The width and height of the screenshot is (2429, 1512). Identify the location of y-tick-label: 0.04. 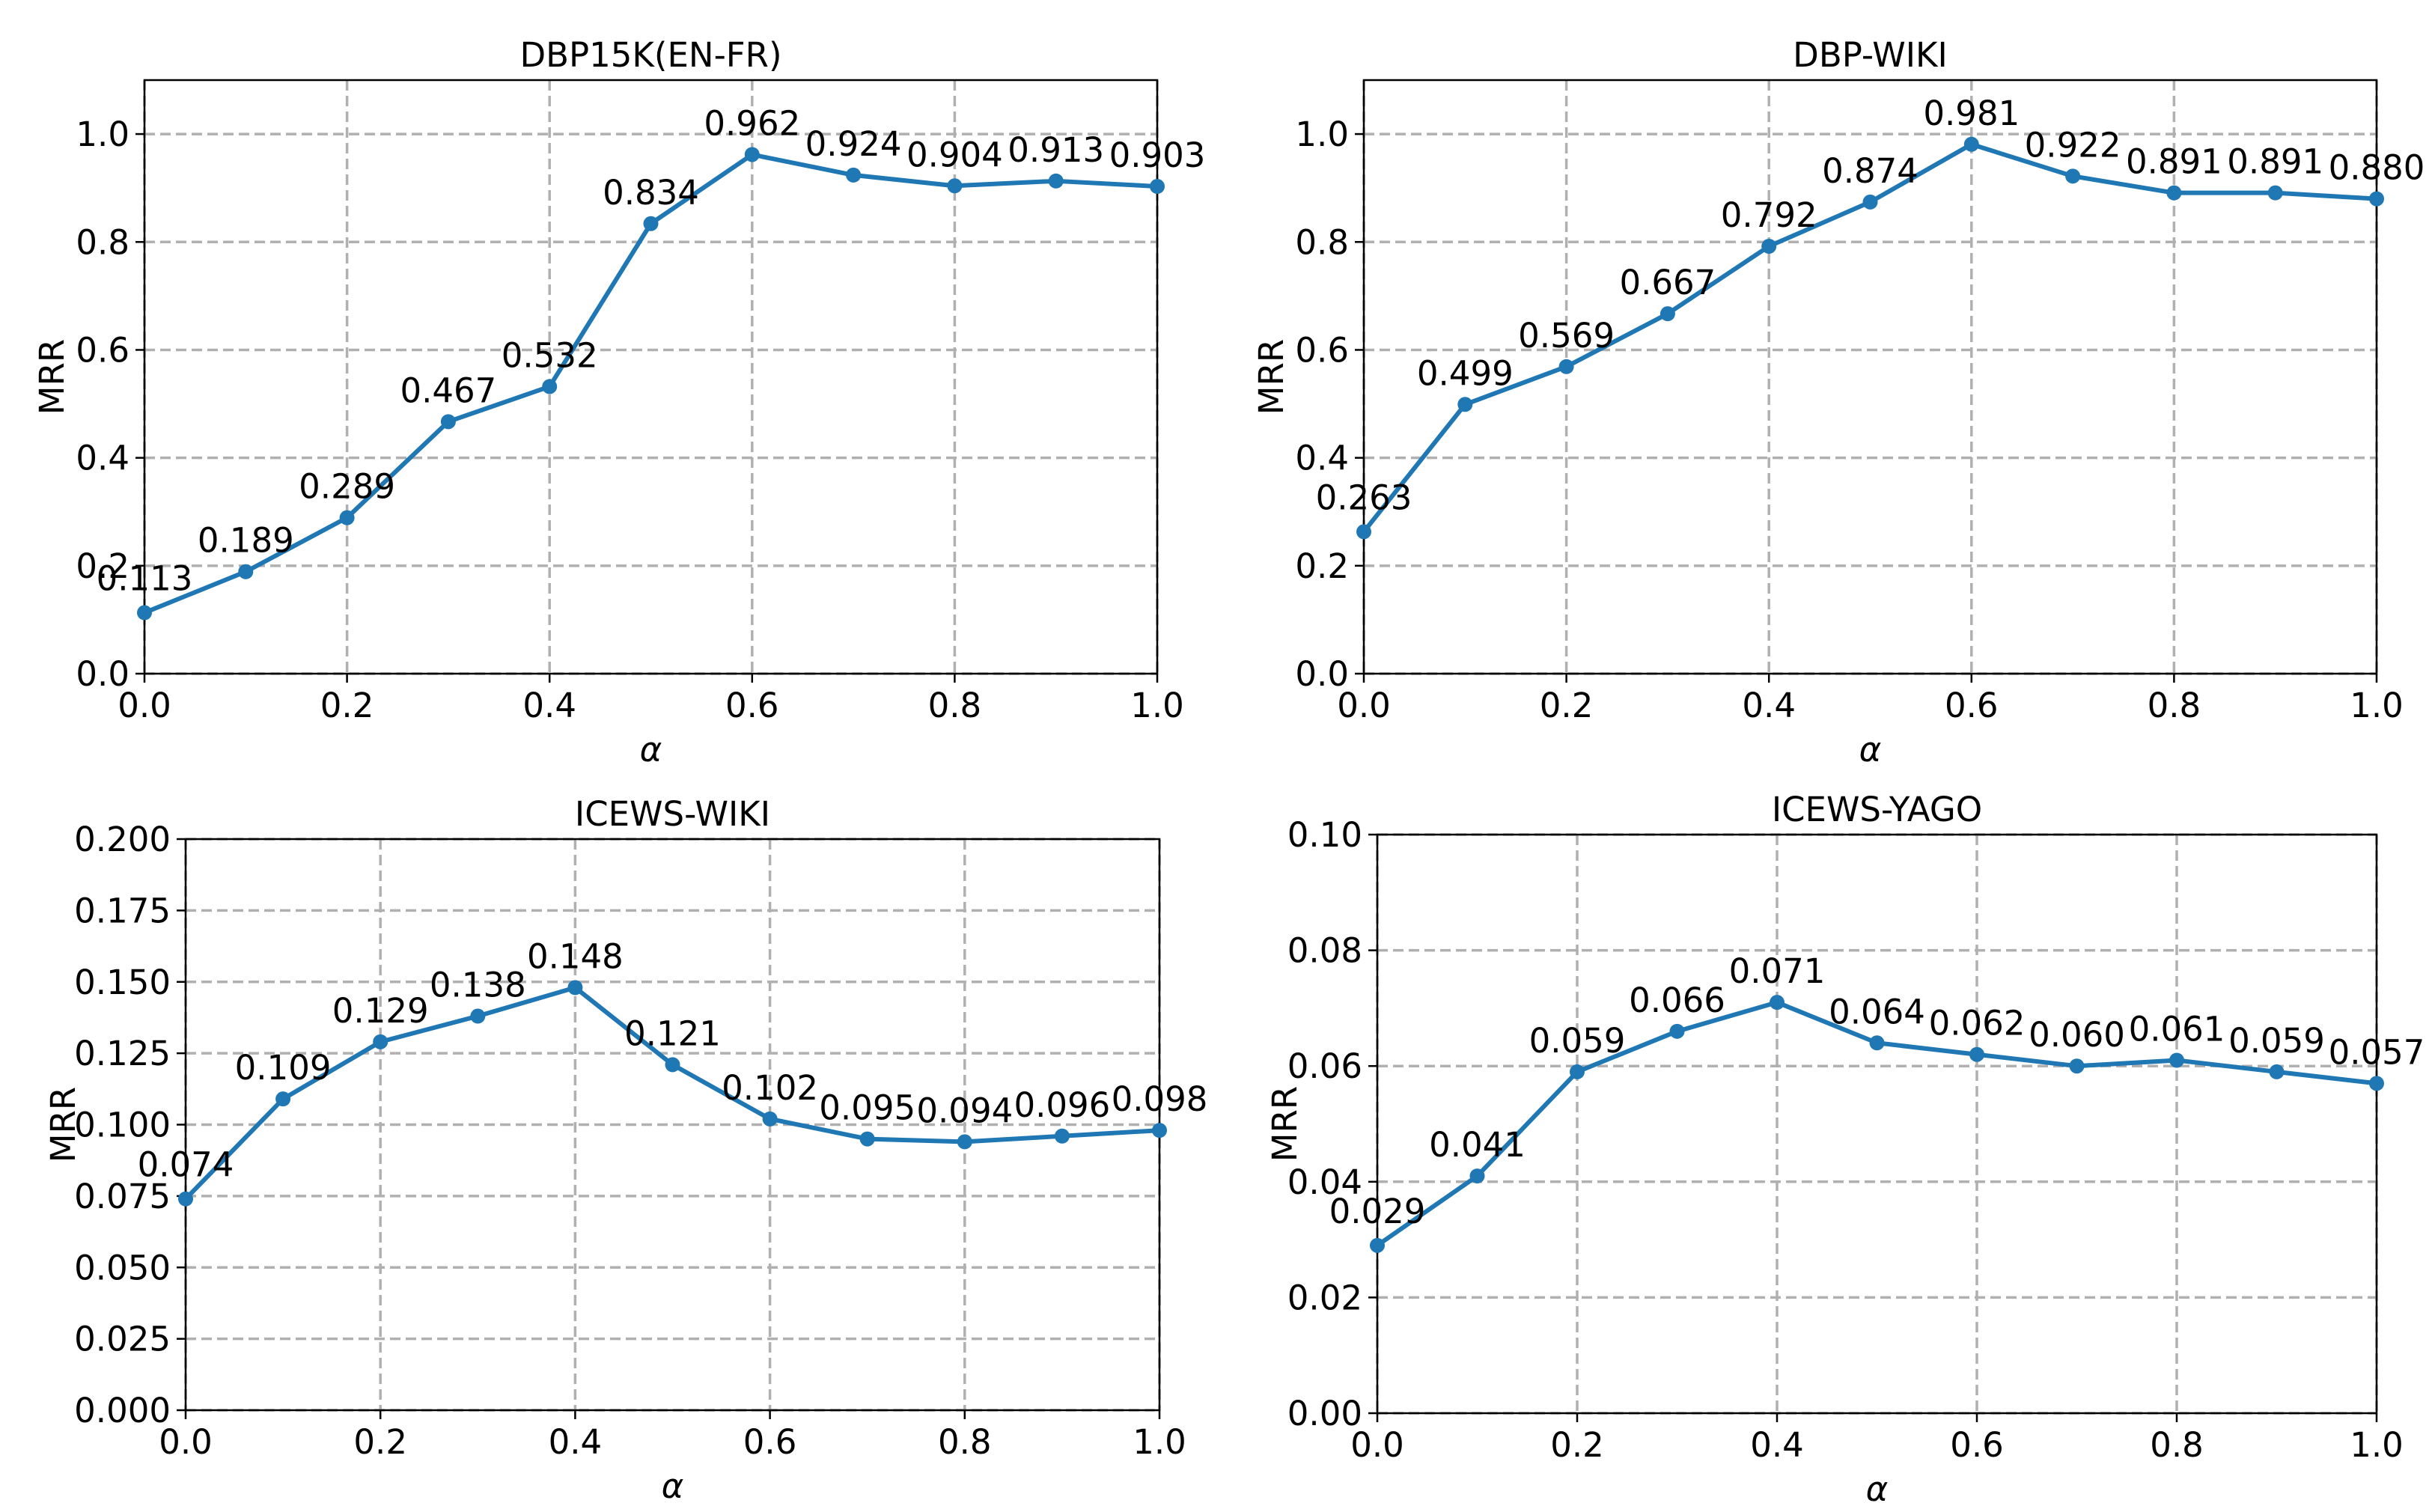
(1324, 1182).